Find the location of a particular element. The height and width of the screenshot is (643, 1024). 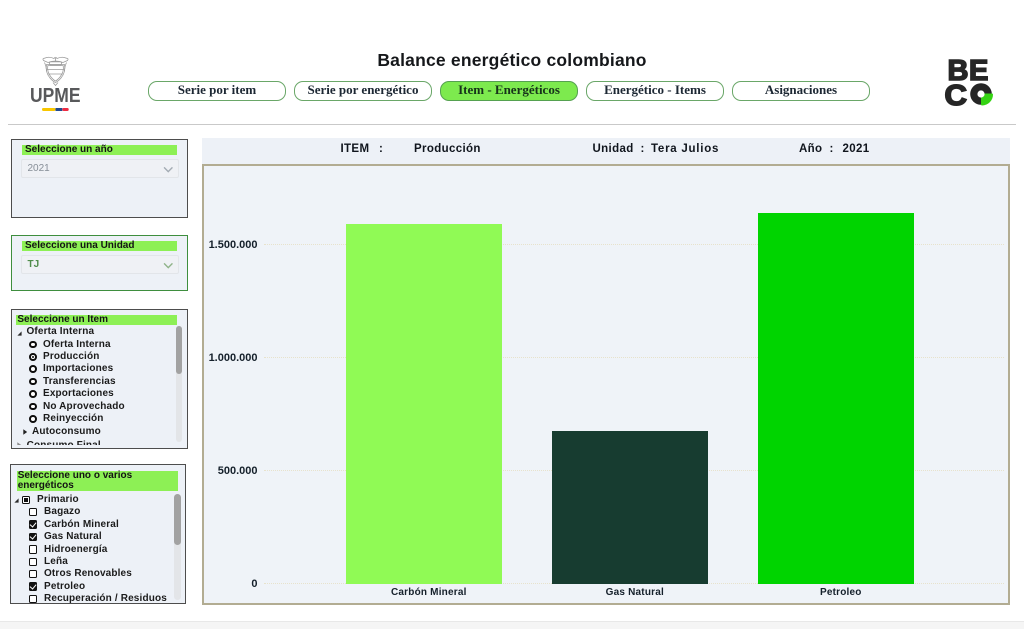

svg-text: C is located at coordinates (956, 94).